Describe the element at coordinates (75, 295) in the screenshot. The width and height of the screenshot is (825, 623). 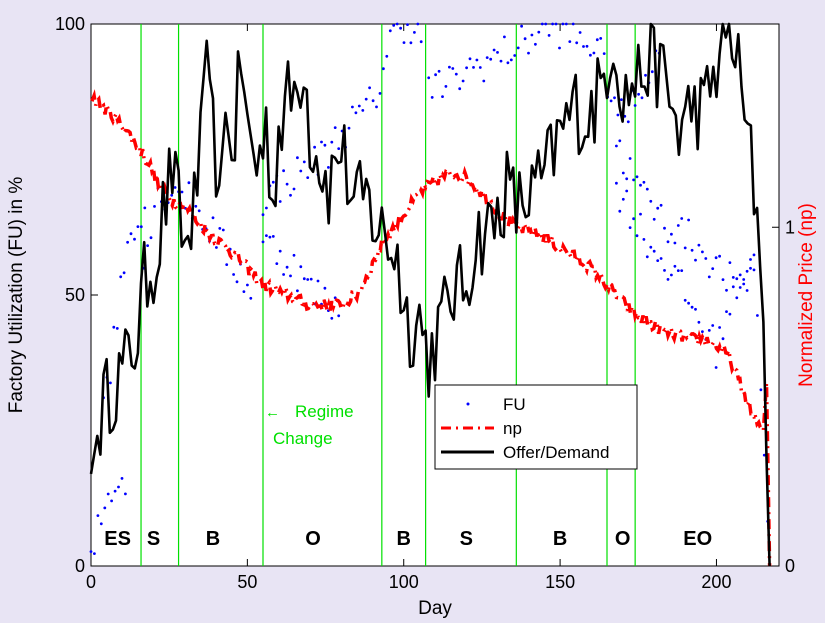
I see `y-tick-label-left: 50` at that location.